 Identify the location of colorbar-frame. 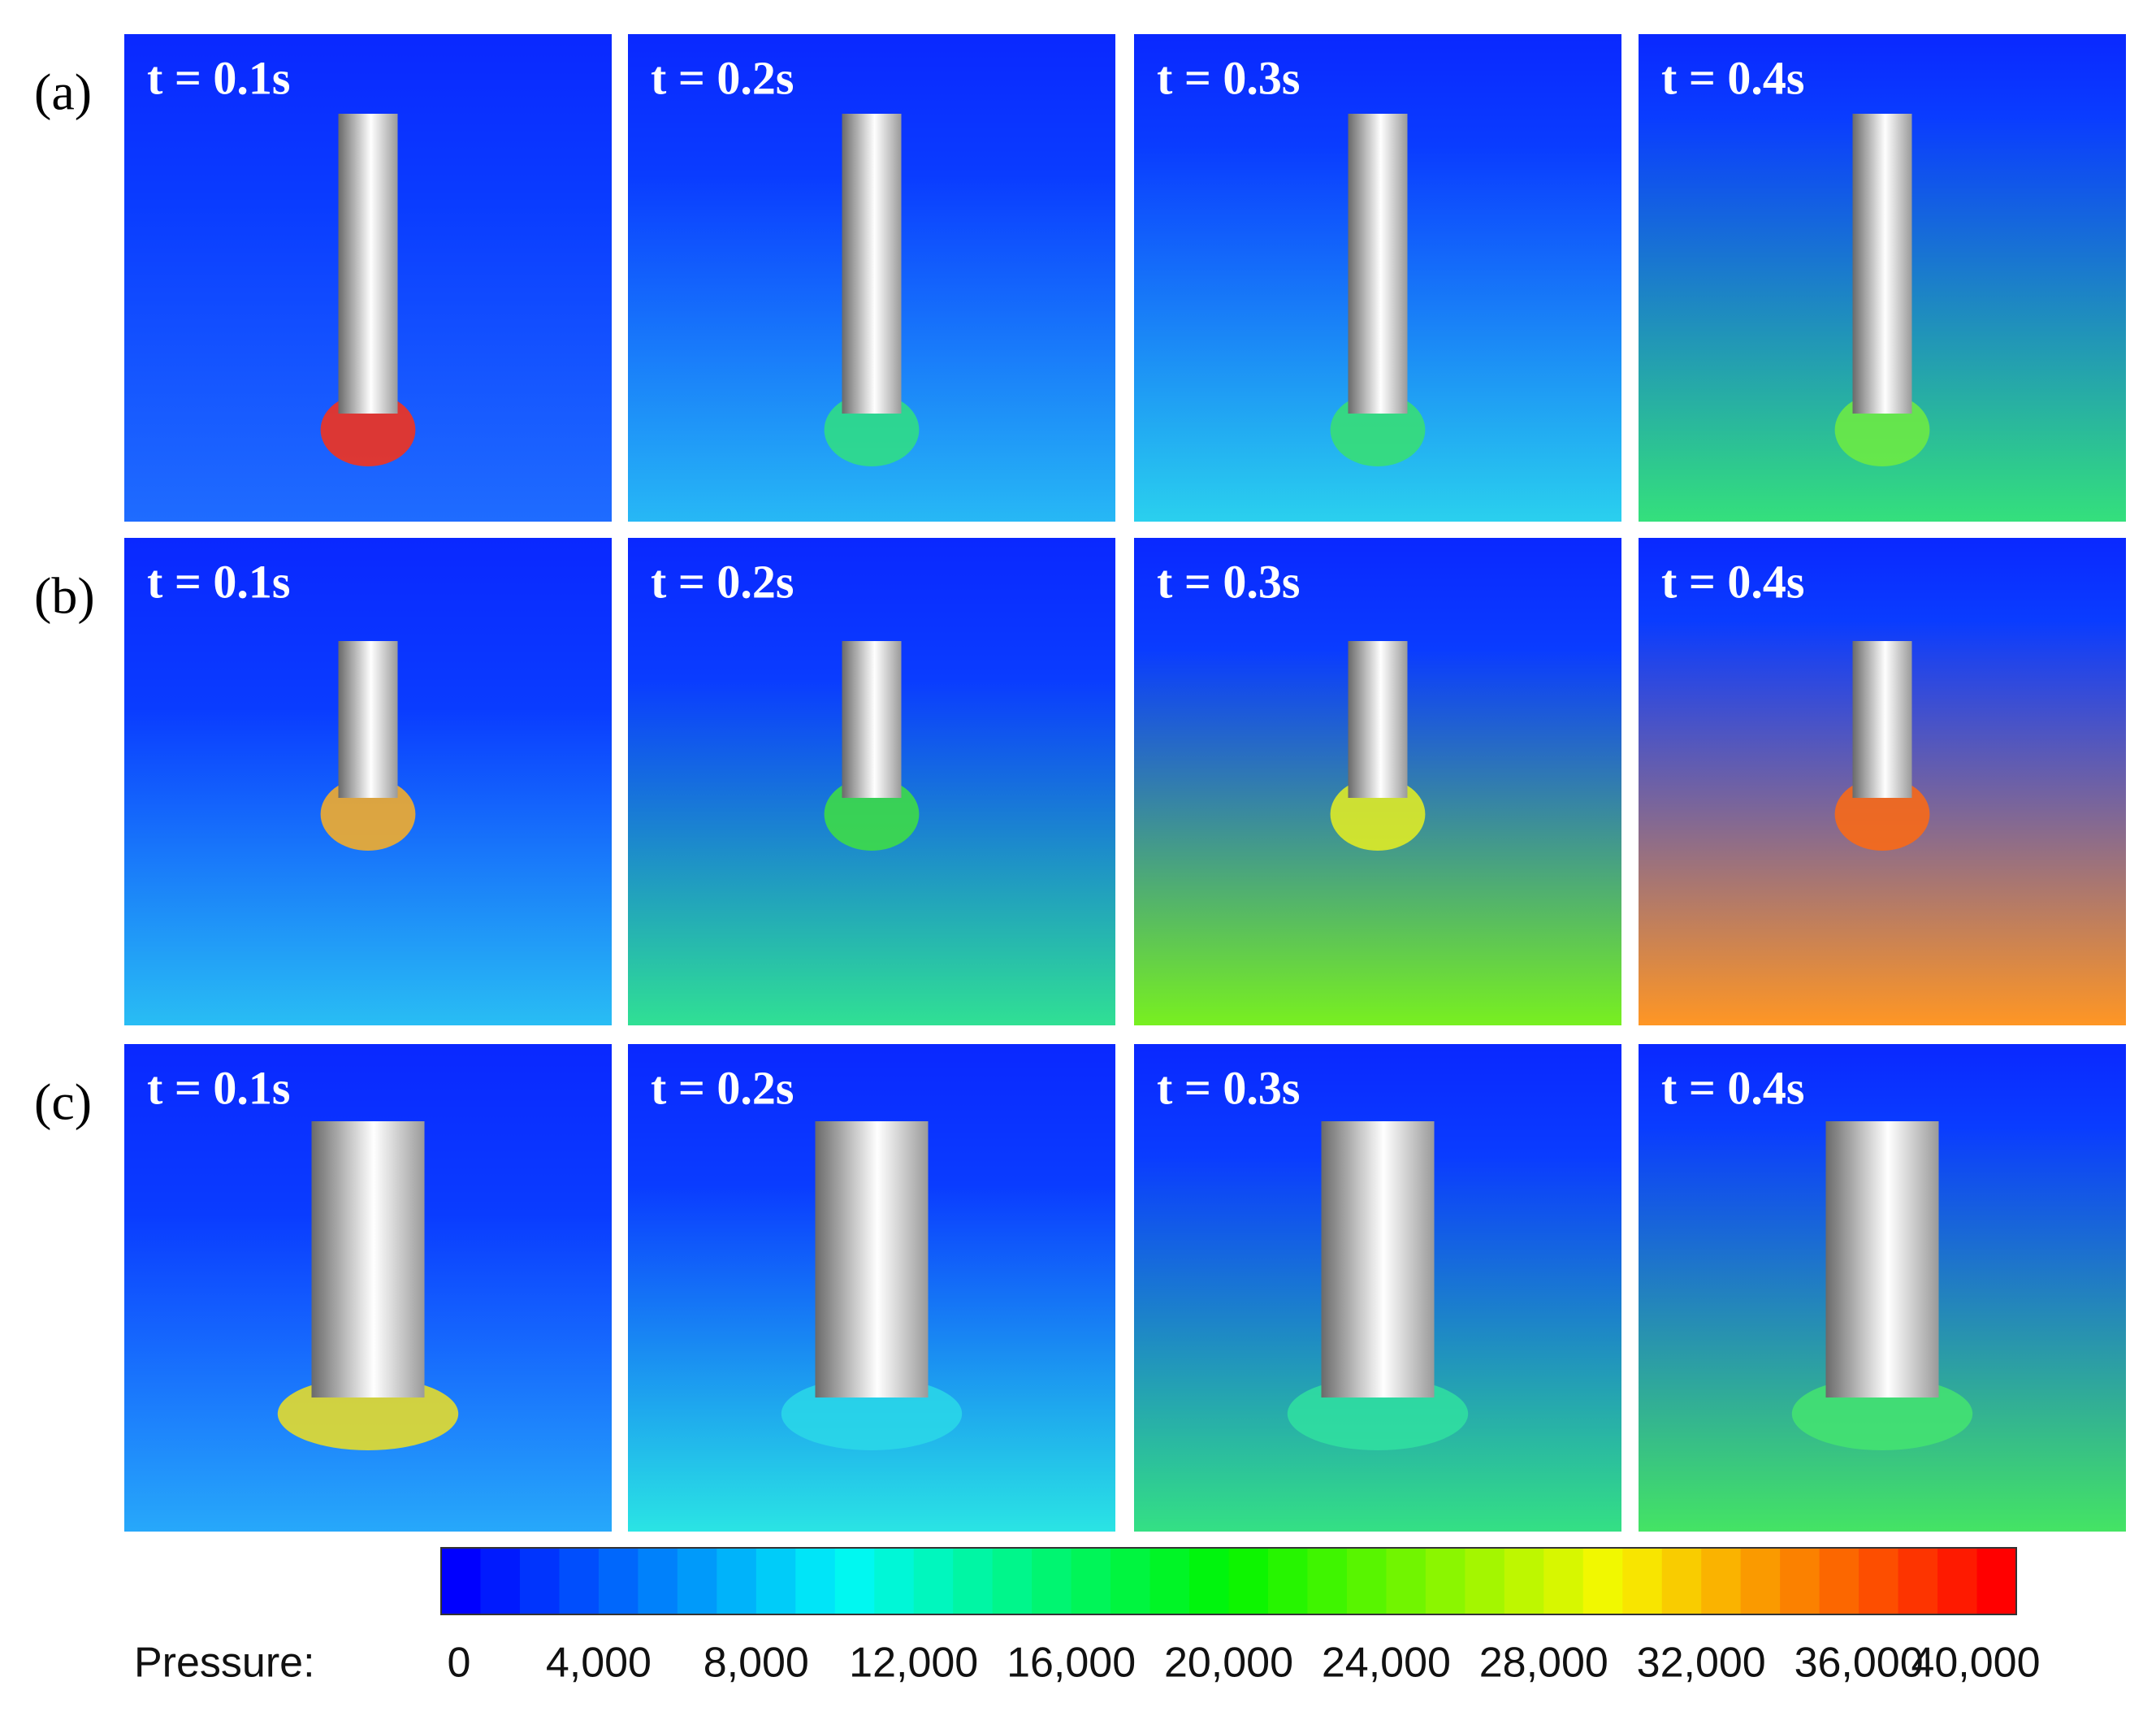
(1229, 1581).